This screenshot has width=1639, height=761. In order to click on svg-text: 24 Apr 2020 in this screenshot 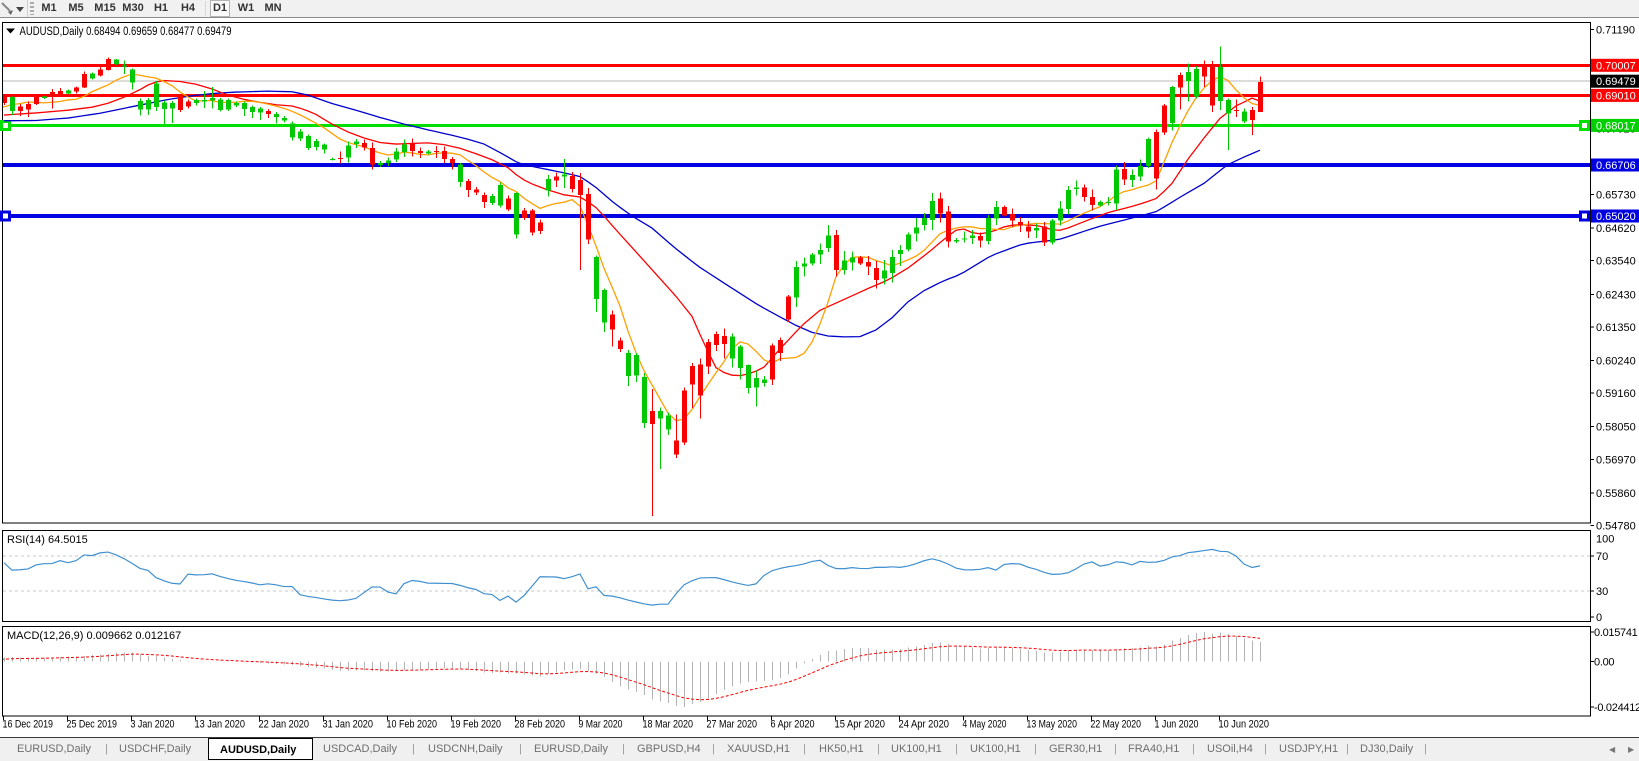, I will do `click(924, 725)`.